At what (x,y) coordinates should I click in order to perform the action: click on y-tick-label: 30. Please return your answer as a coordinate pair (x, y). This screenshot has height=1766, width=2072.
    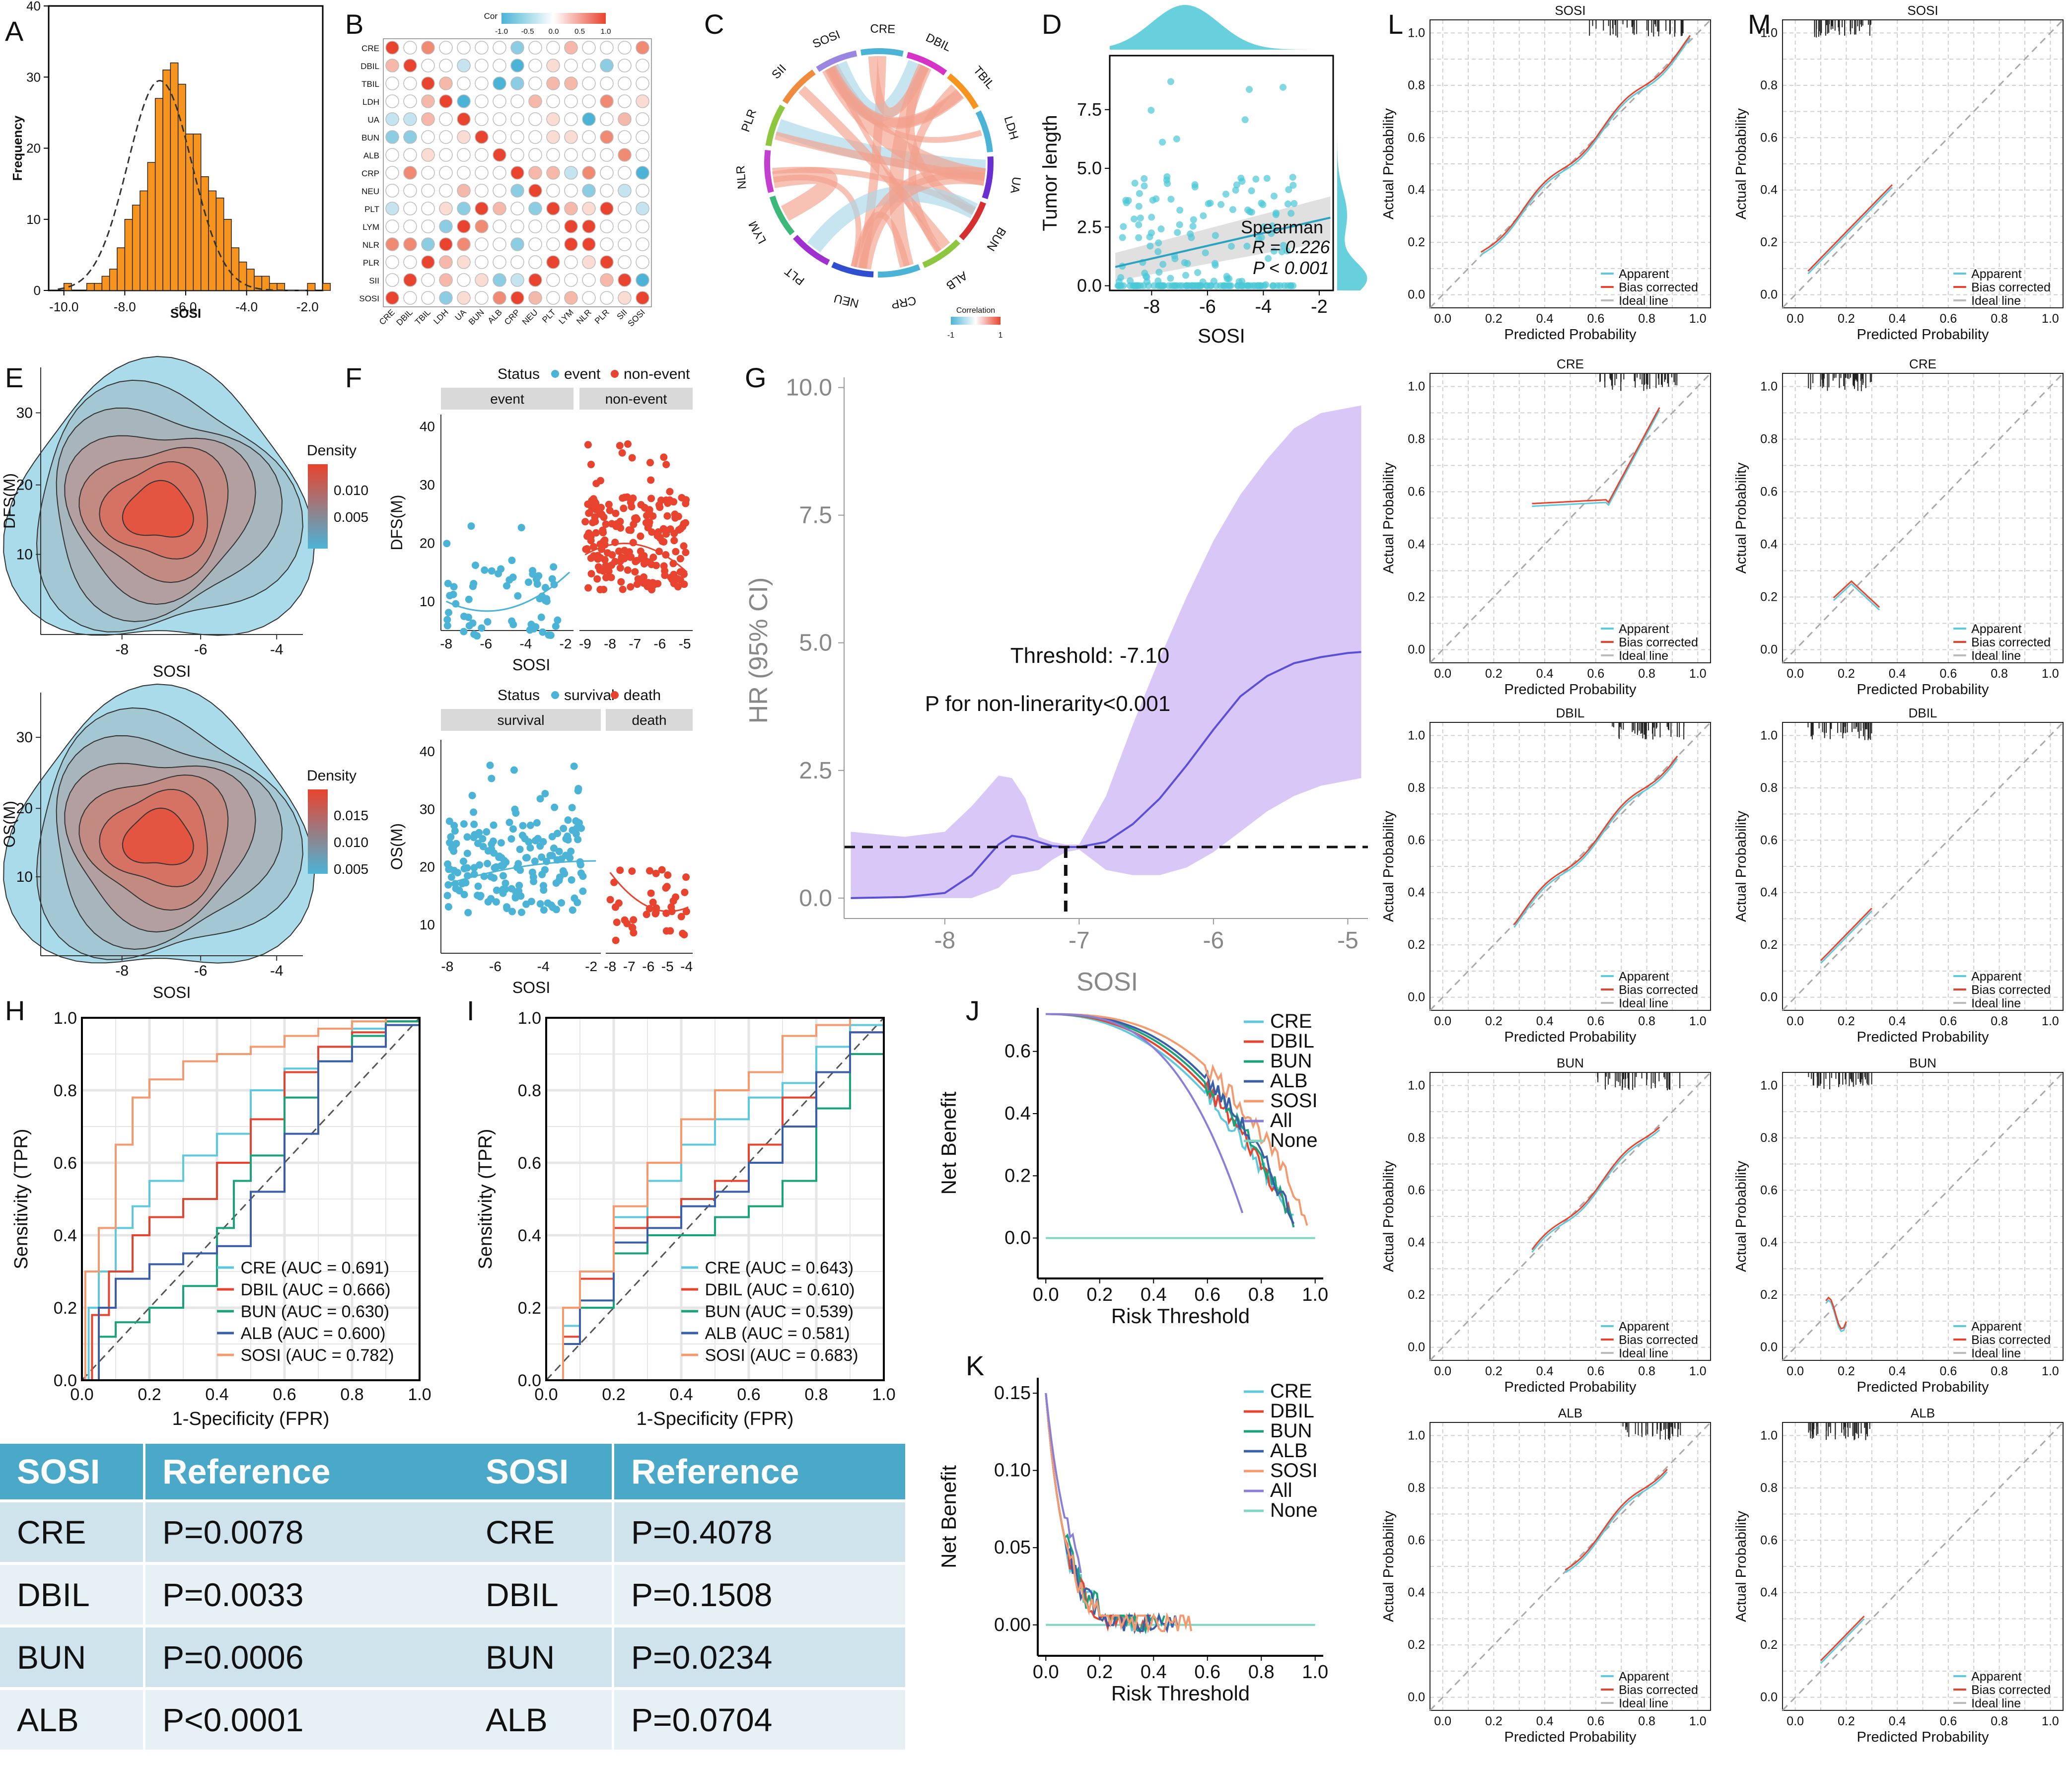
    Looking at the image, I should click on (427, 485).